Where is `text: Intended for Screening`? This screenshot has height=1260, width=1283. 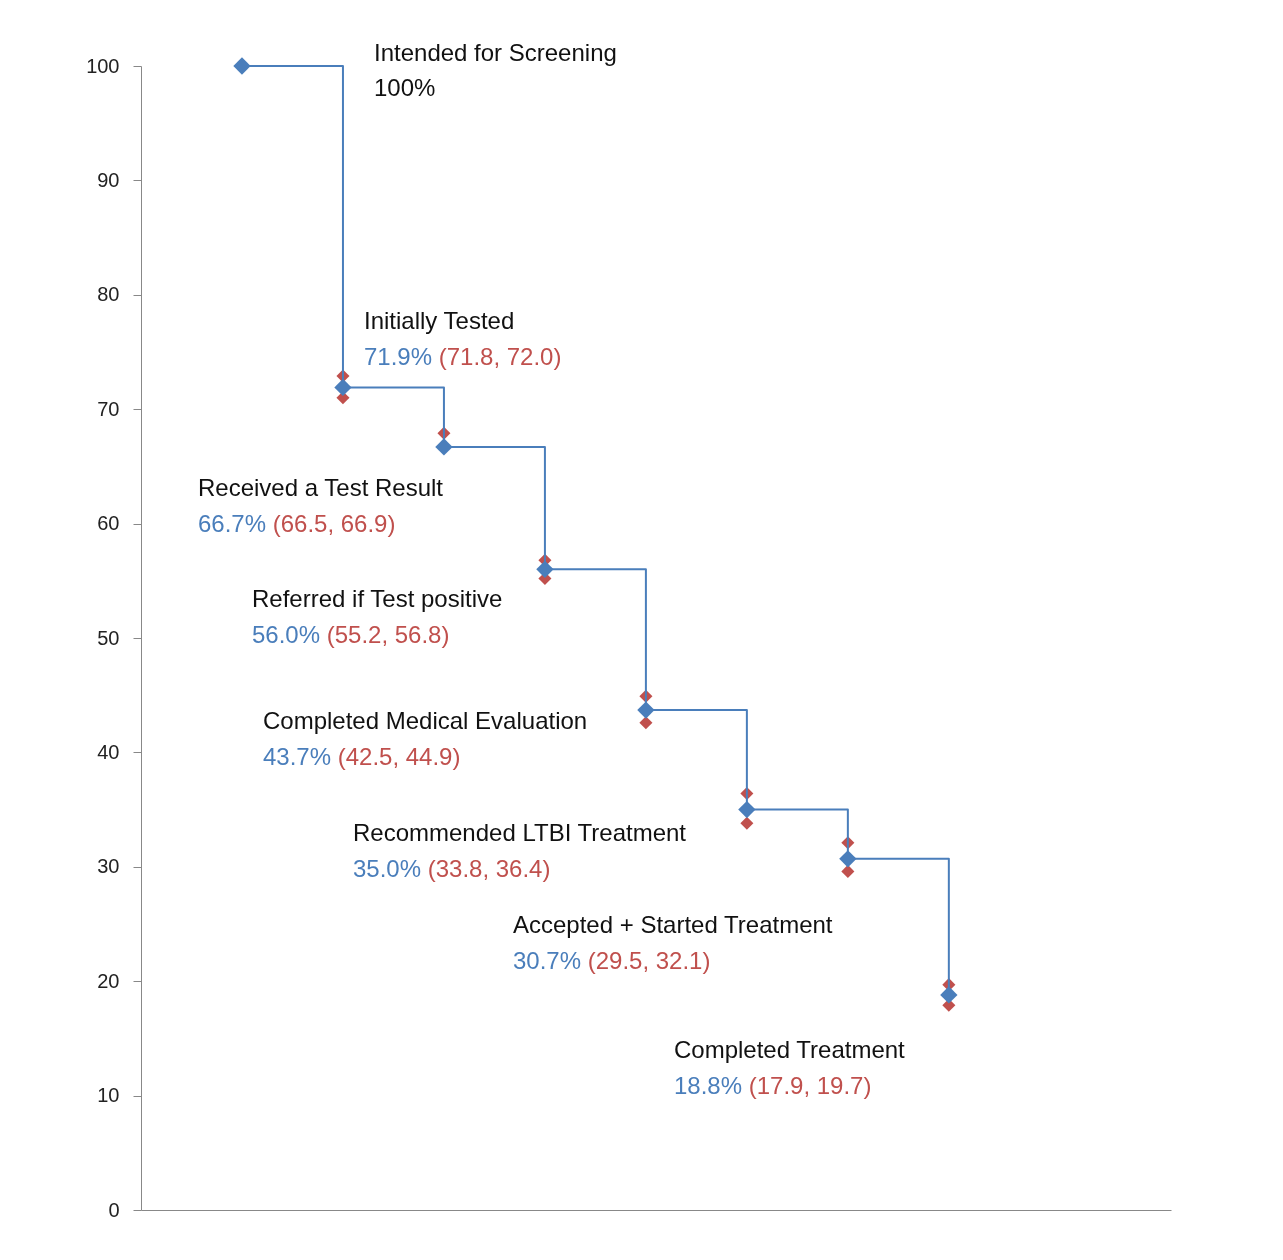
text: Intended for Screening is located at coordinates (495, 52).